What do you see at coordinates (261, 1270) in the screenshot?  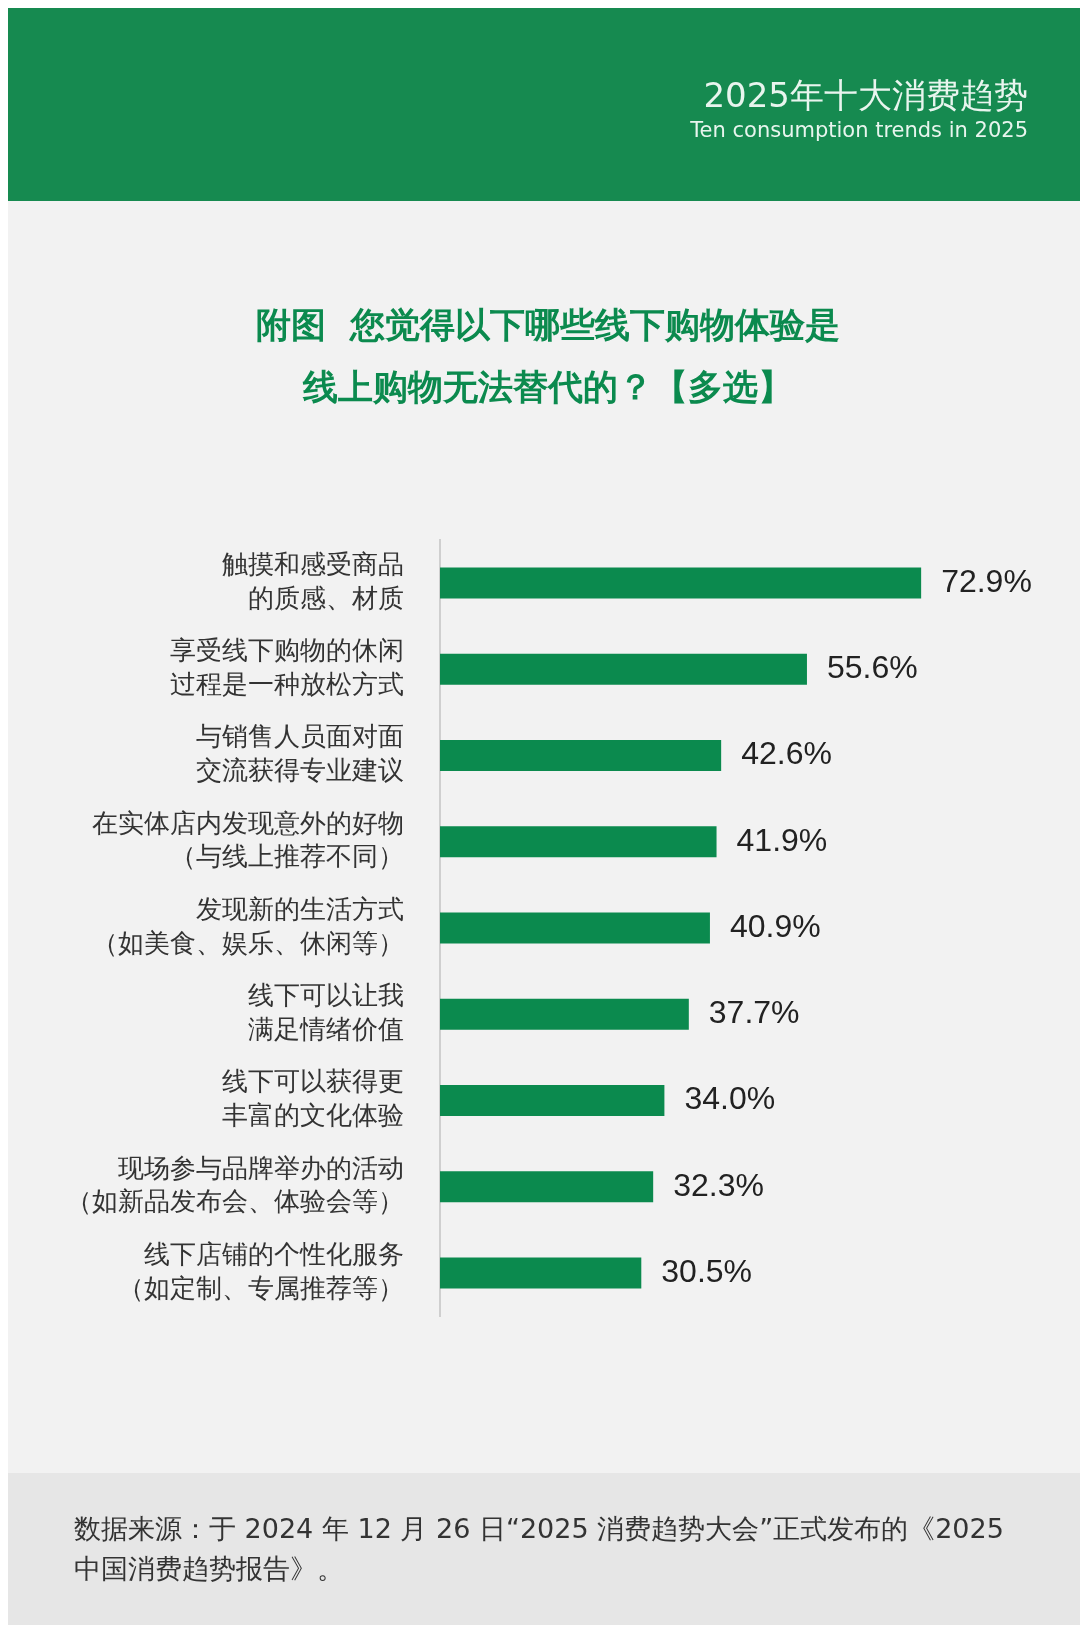 I see `y-tick-label: 线下店铺的个性化服务（如定制、专属推荐等）` at bounding box center [261, 1270].